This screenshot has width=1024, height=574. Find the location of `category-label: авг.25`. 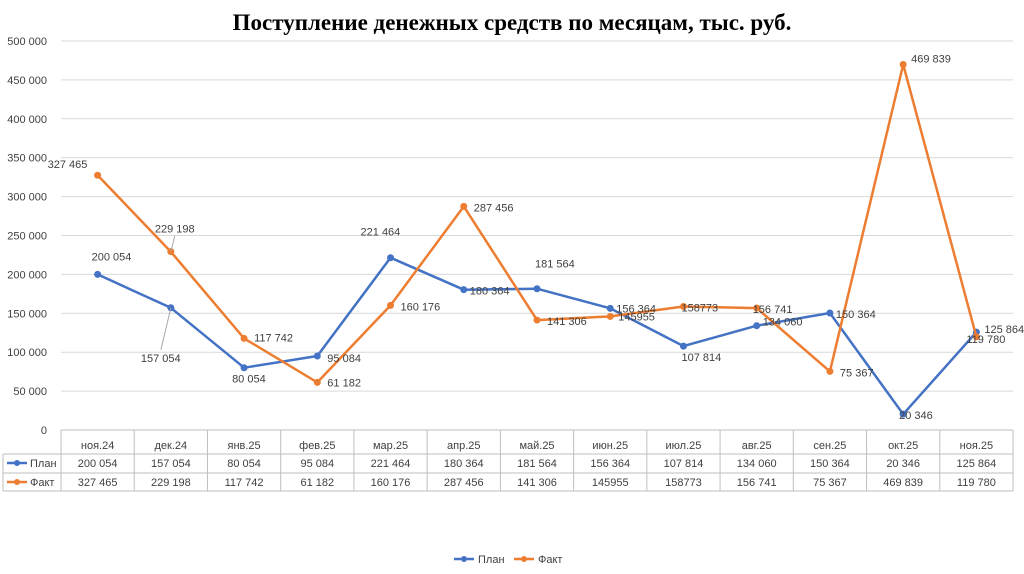

category-label: авг.25 is located at coordinates (757, 446).